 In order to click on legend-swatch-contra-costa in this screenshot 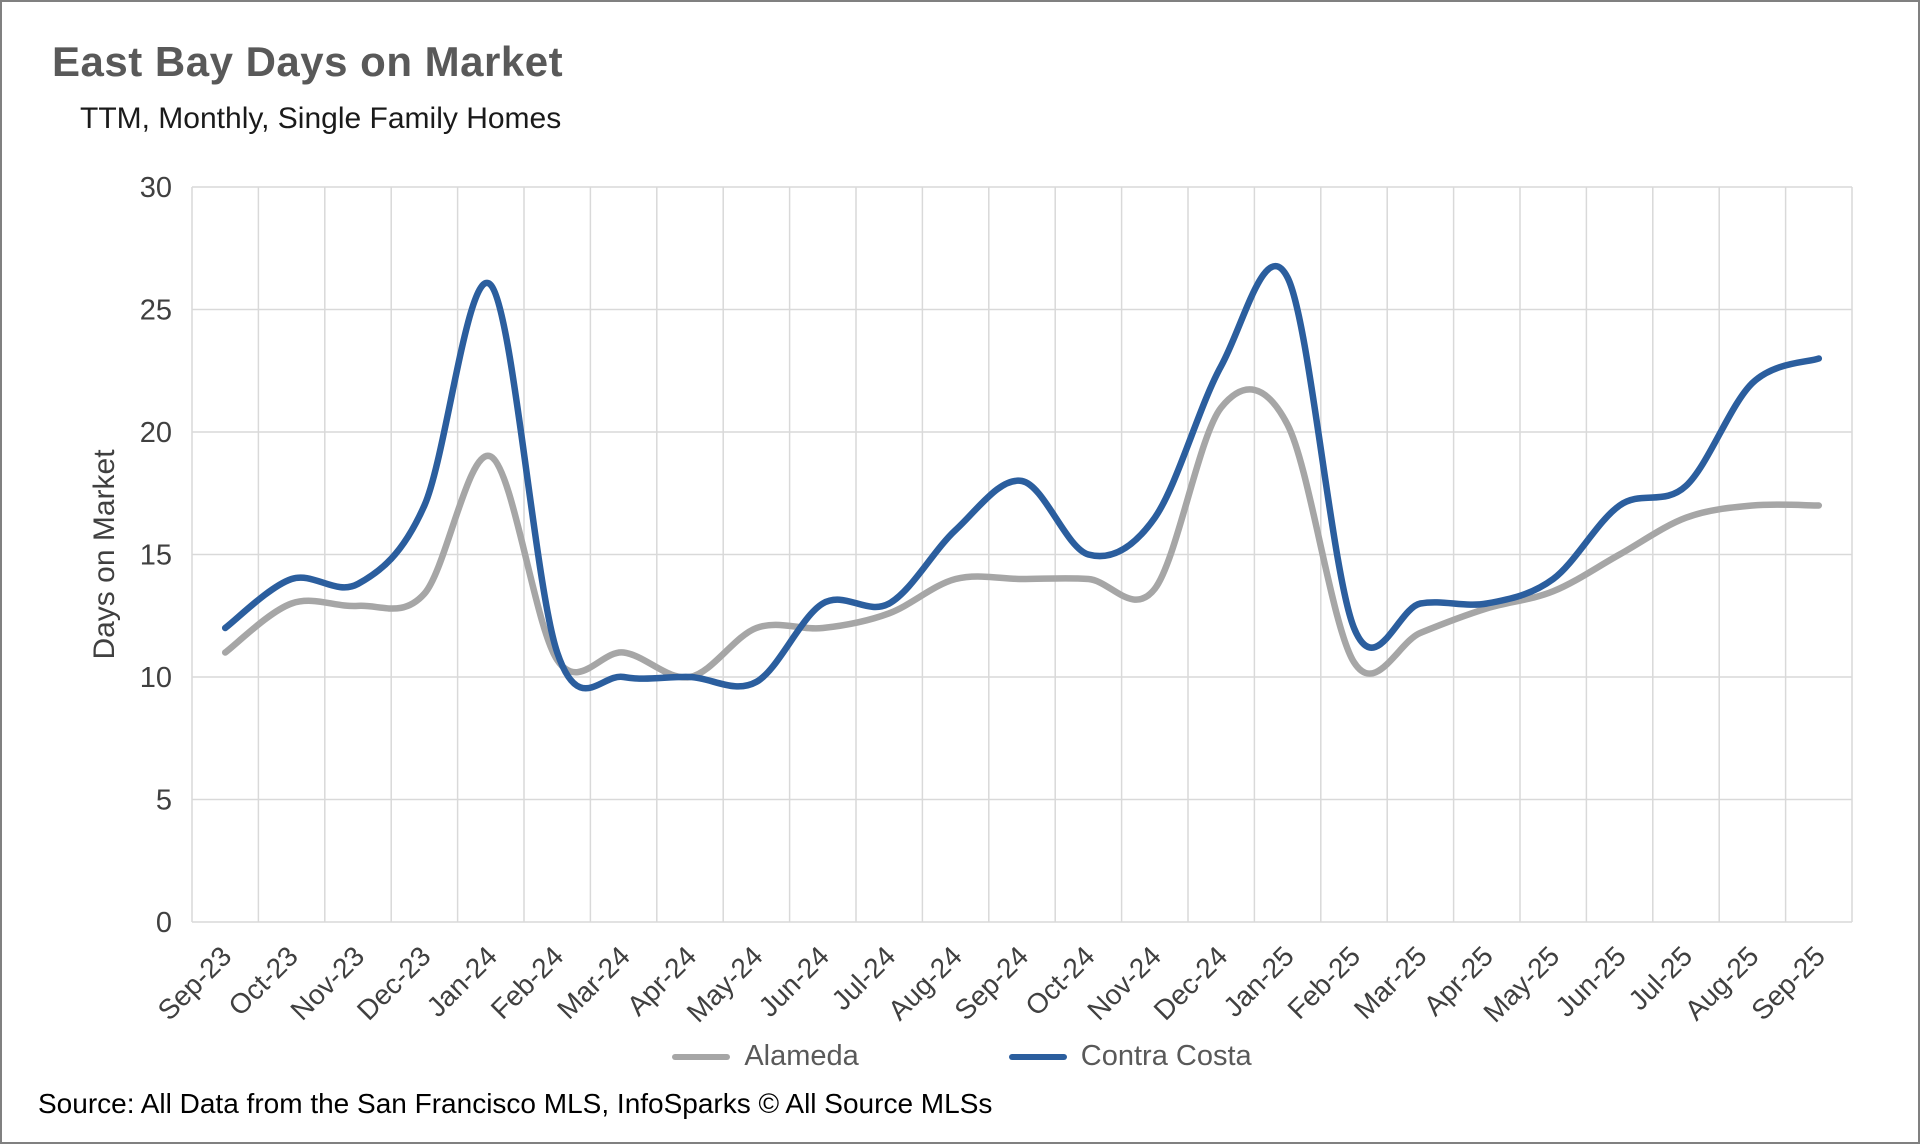, I will do `click(1037, 1056)`.